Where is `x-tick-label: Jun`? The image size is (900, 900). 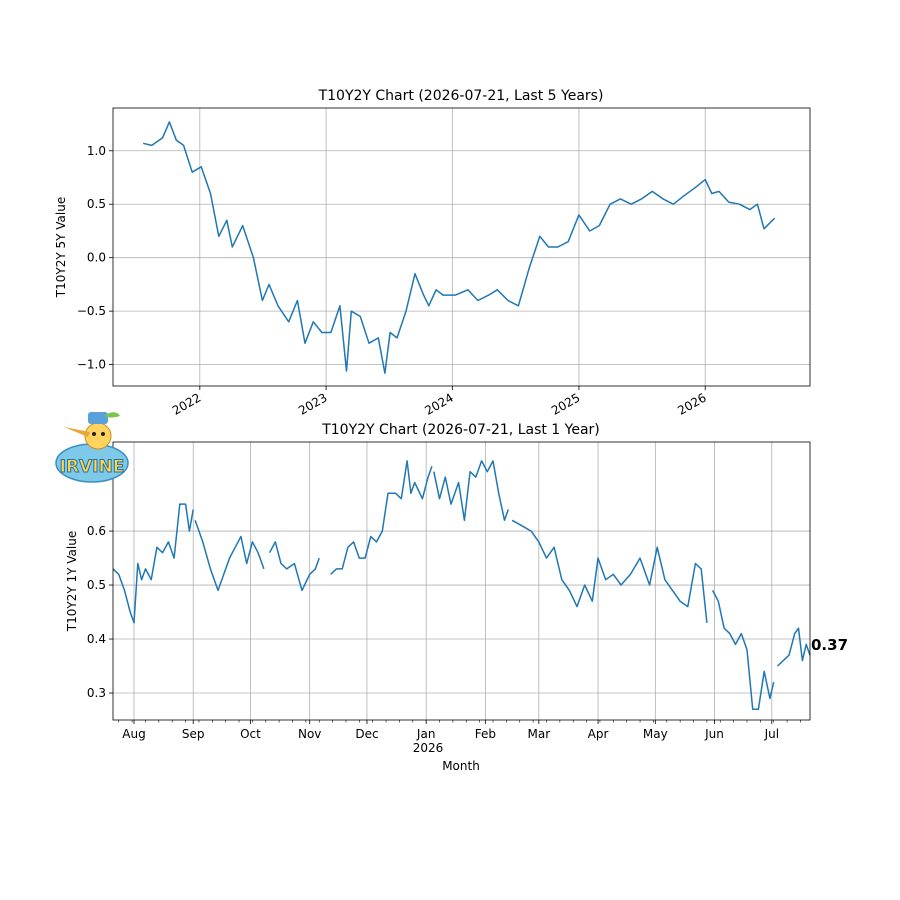 x-tick-label: Jun is located at coordinates (714, 734).